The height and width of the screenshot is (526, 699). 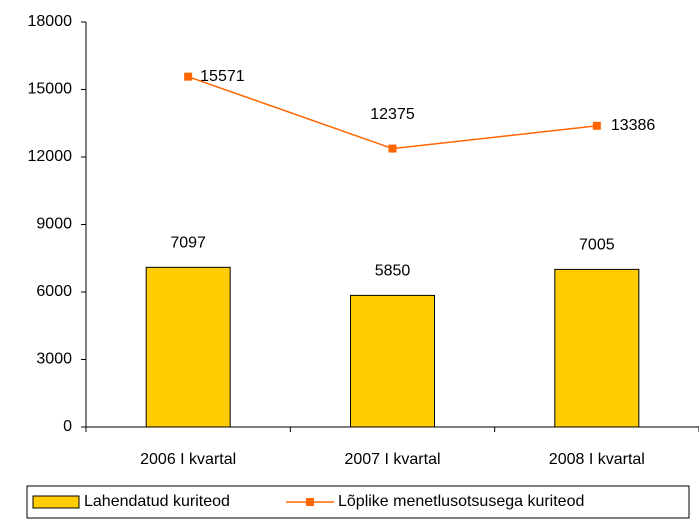 What do you see at coordinates (54, 359) in the screenshot?
I see `y-tick-label: 3000` at bounding box center [54, 359].